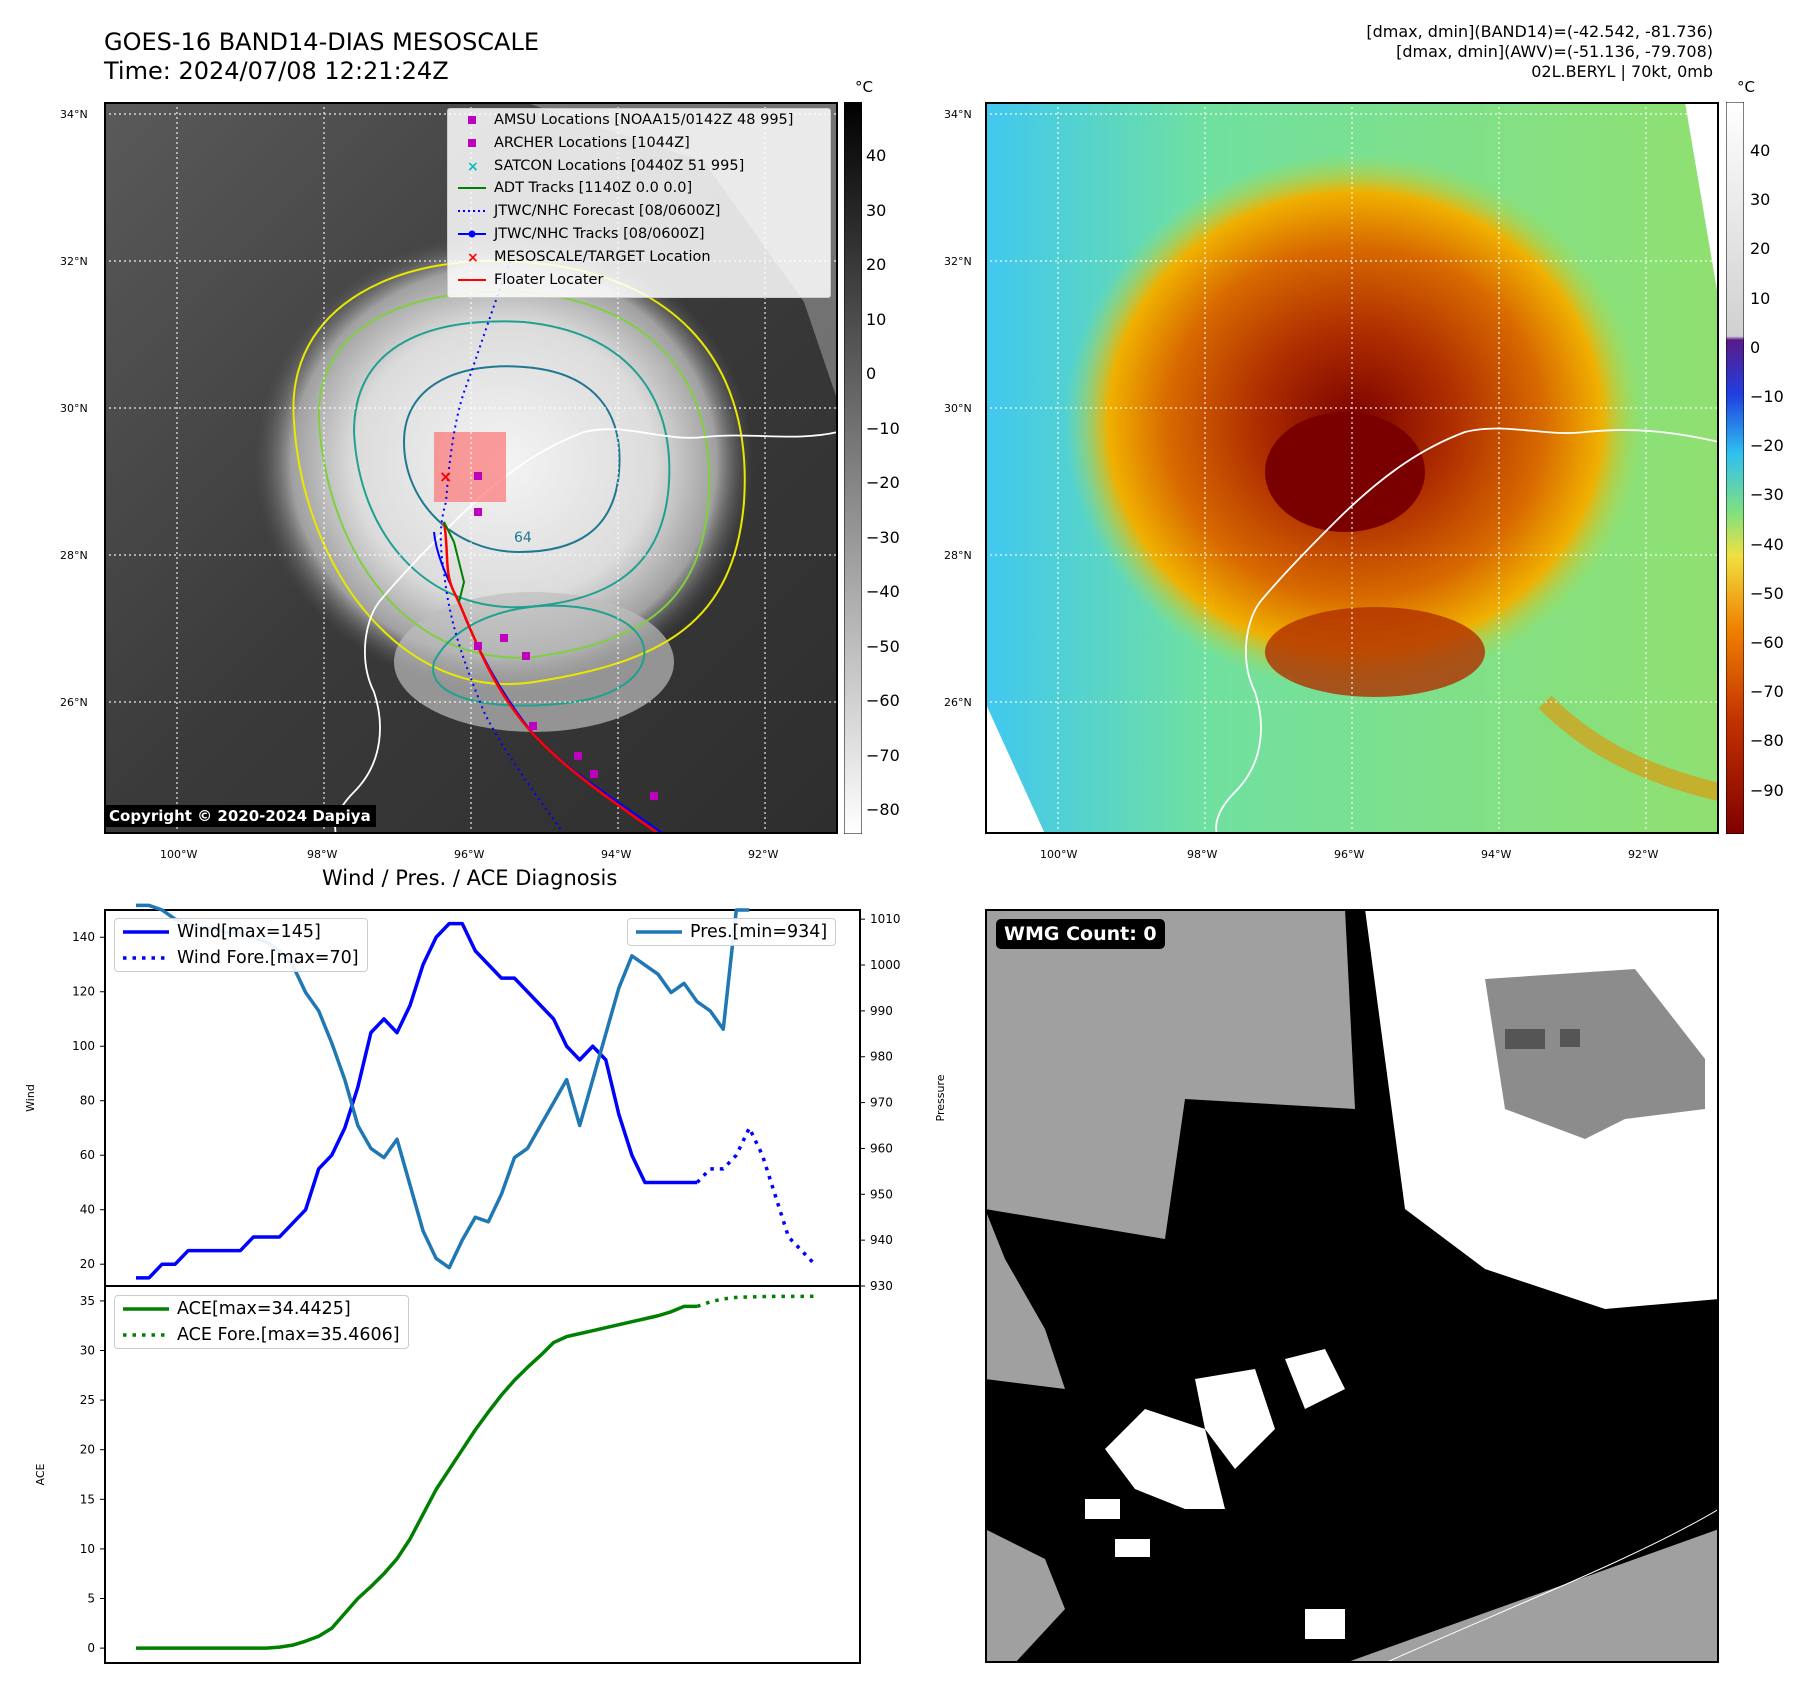  What do you see at coordinates (179, 854) in the screenshot?
I see `lon-tick-100: 100°W` at bounding box center [179, 854].